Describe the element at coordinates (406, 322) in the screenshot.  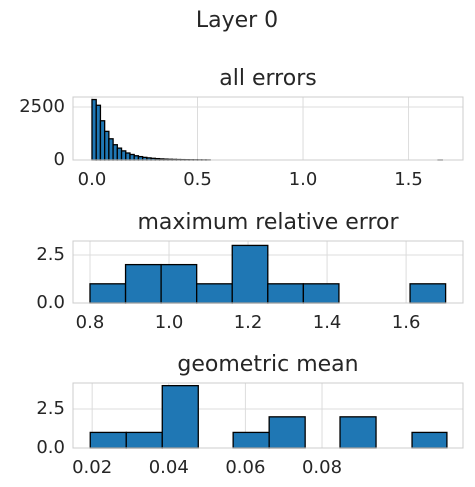
I see `x-tick-label: 1.6` at that location.